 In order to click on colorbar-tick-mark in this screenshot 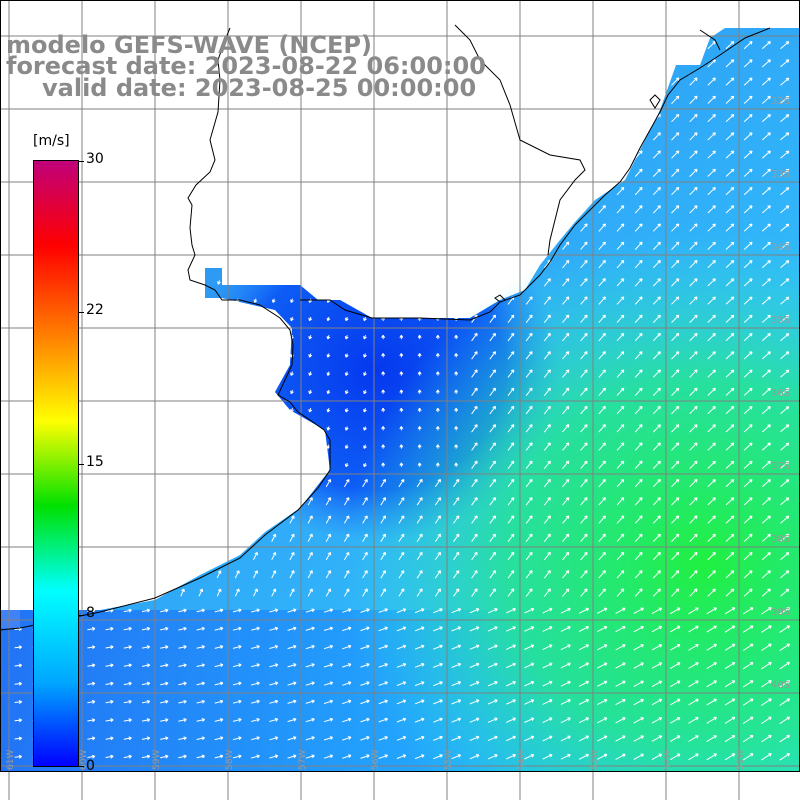, I will do `click(81, 312)`.